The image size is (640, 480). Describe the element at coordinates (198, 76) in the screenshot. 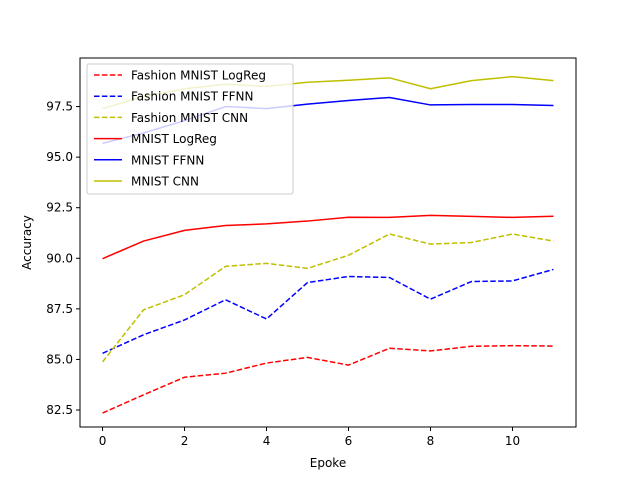

I see `legend-label: Fashion MNIST LogReg` at that location.